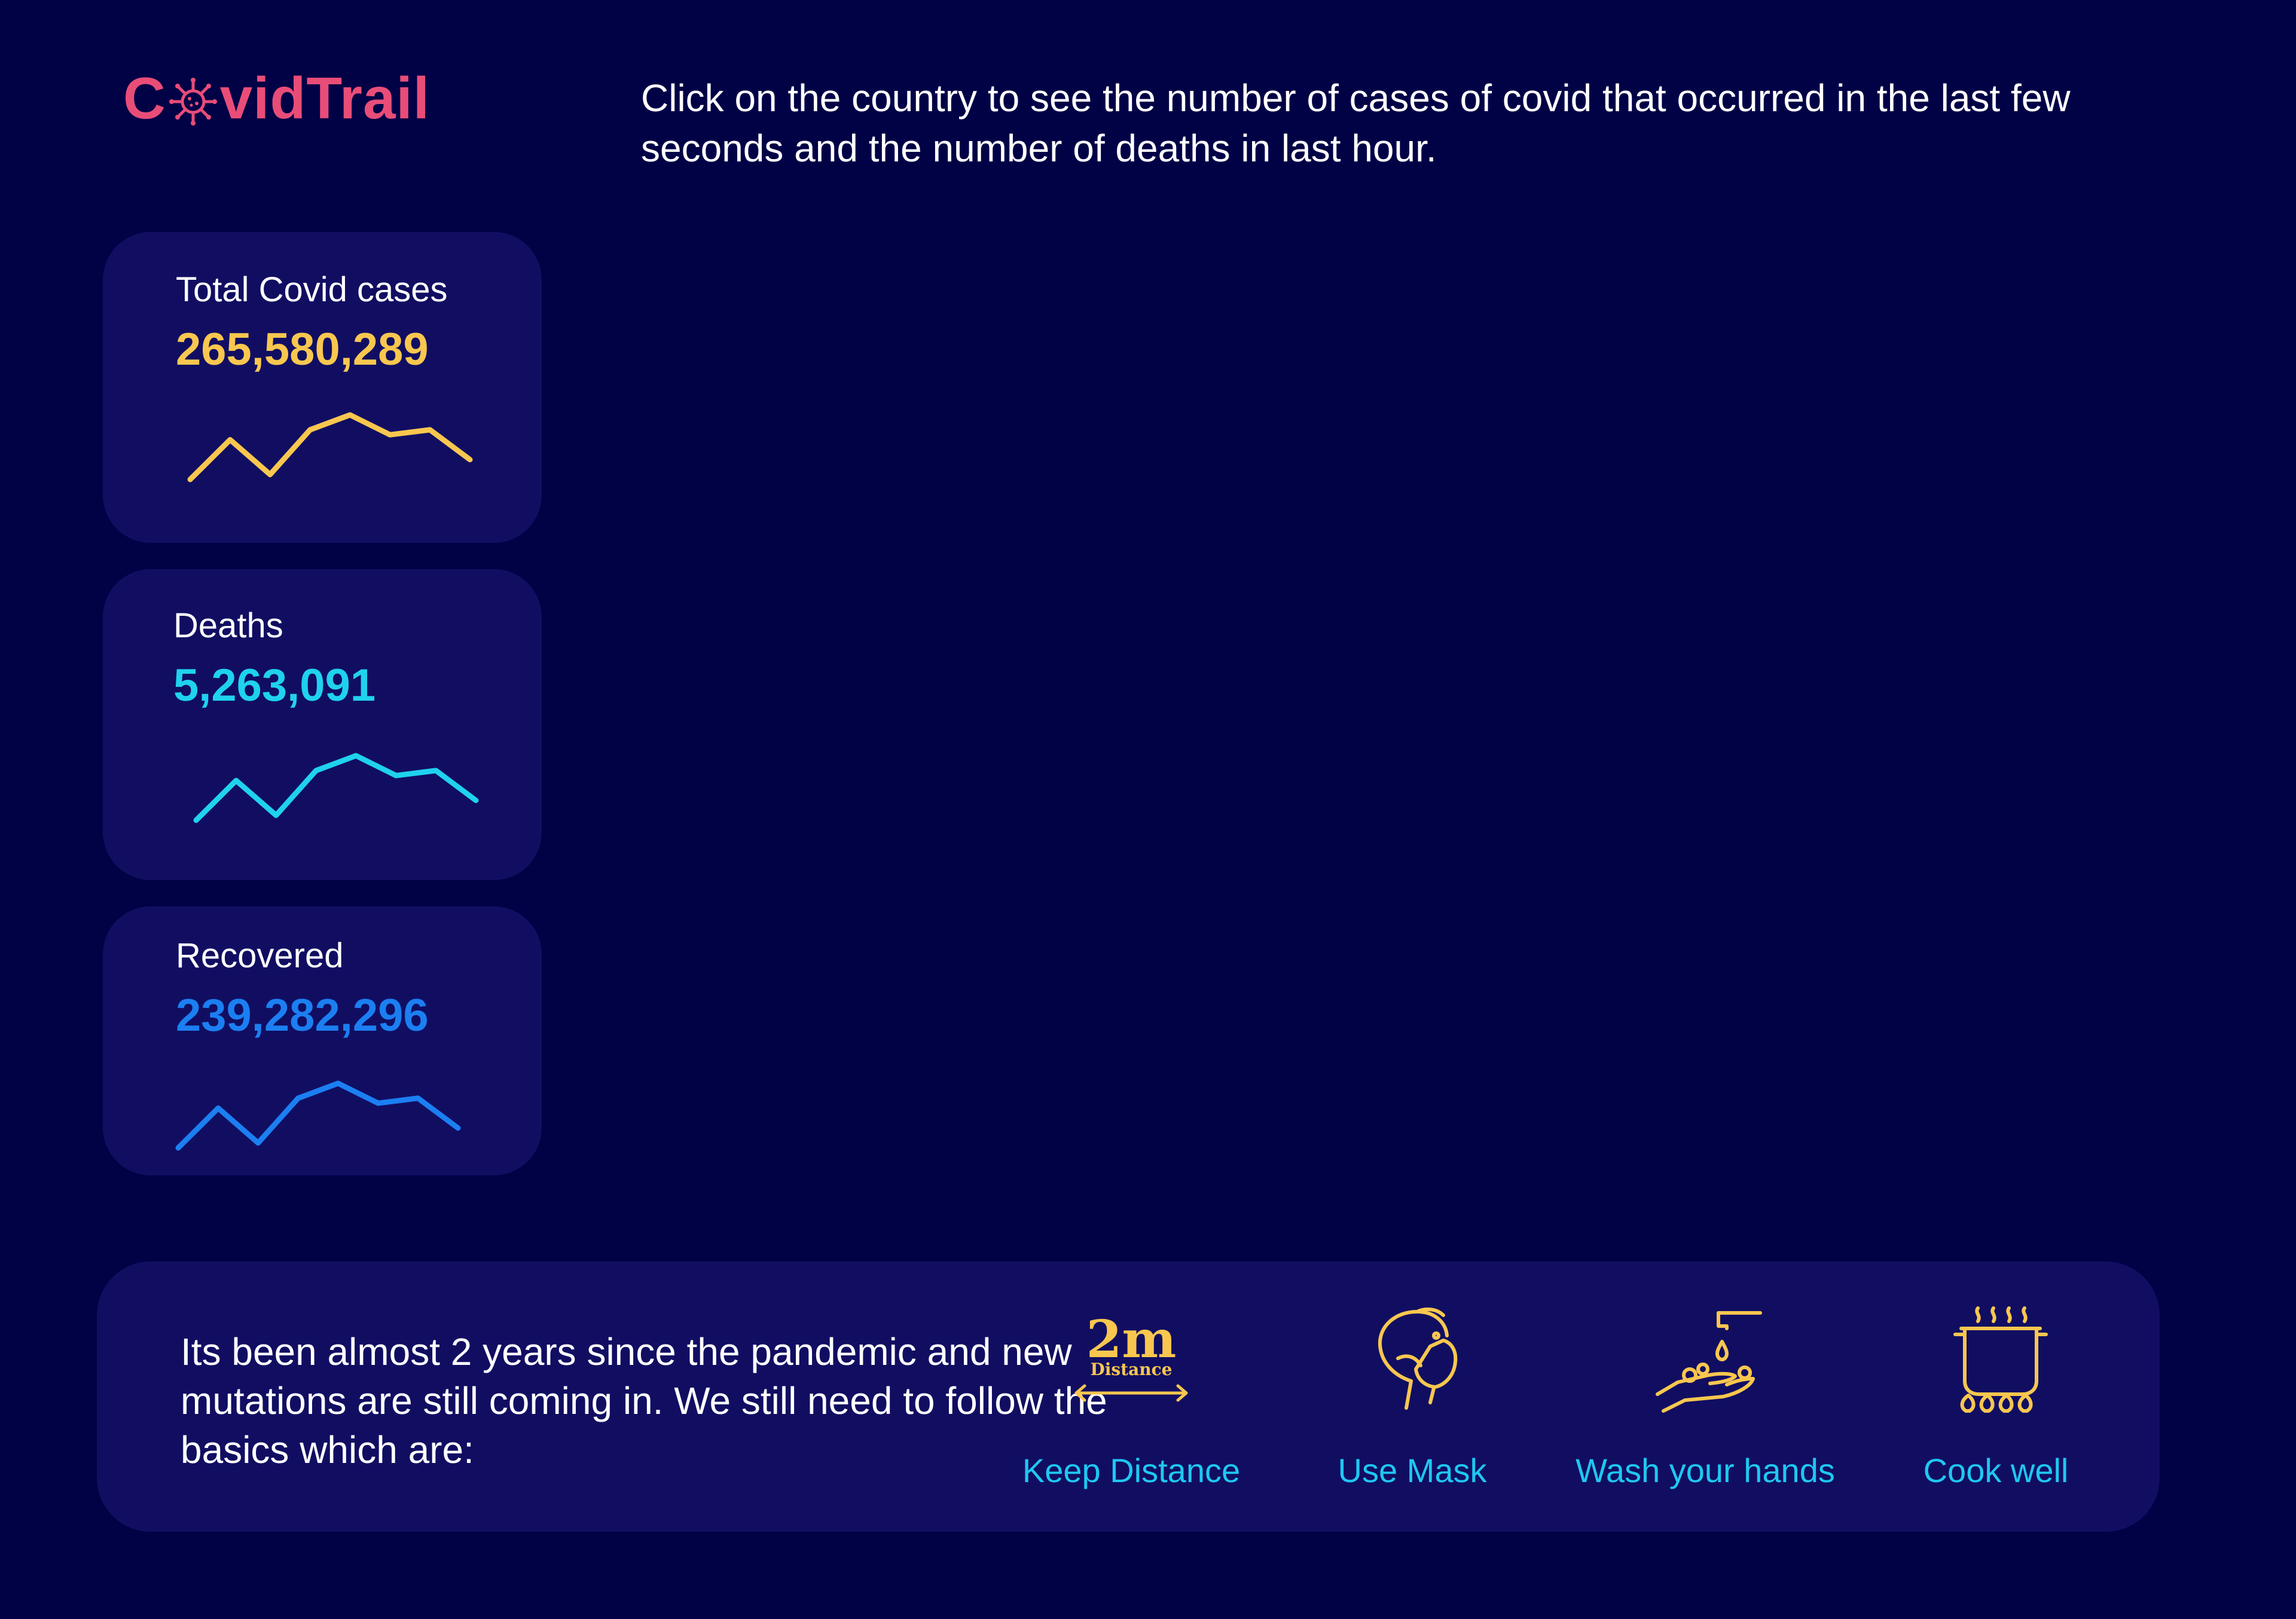 This screenshot has height=1619, width=2296. Describe the element at coordinates (324, 98) in the screenshot. I see `logo-text-suffix: vidTrail` at that location.